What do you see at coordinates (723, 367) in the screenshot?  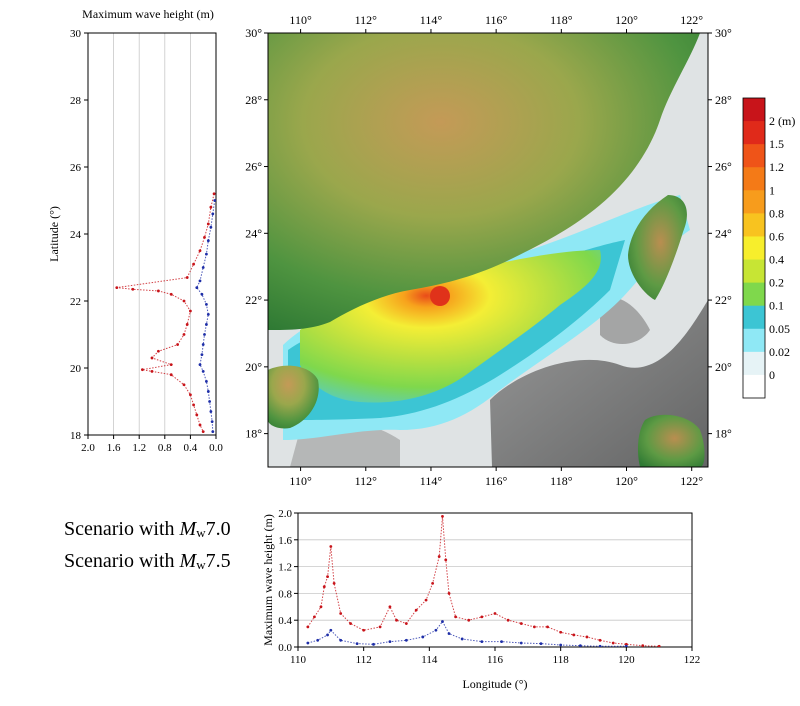 I see `map-right-tick-label: 20°` at bounding box center [723, 367].